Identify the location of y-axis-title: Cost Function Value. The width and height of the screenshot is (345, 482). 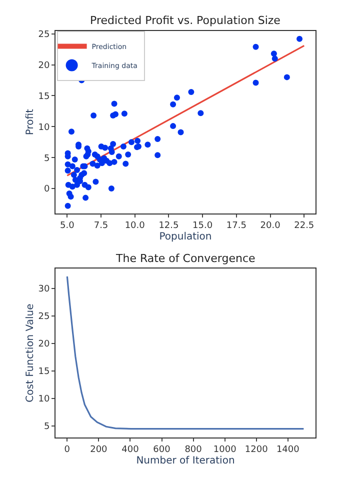
(30, 353).